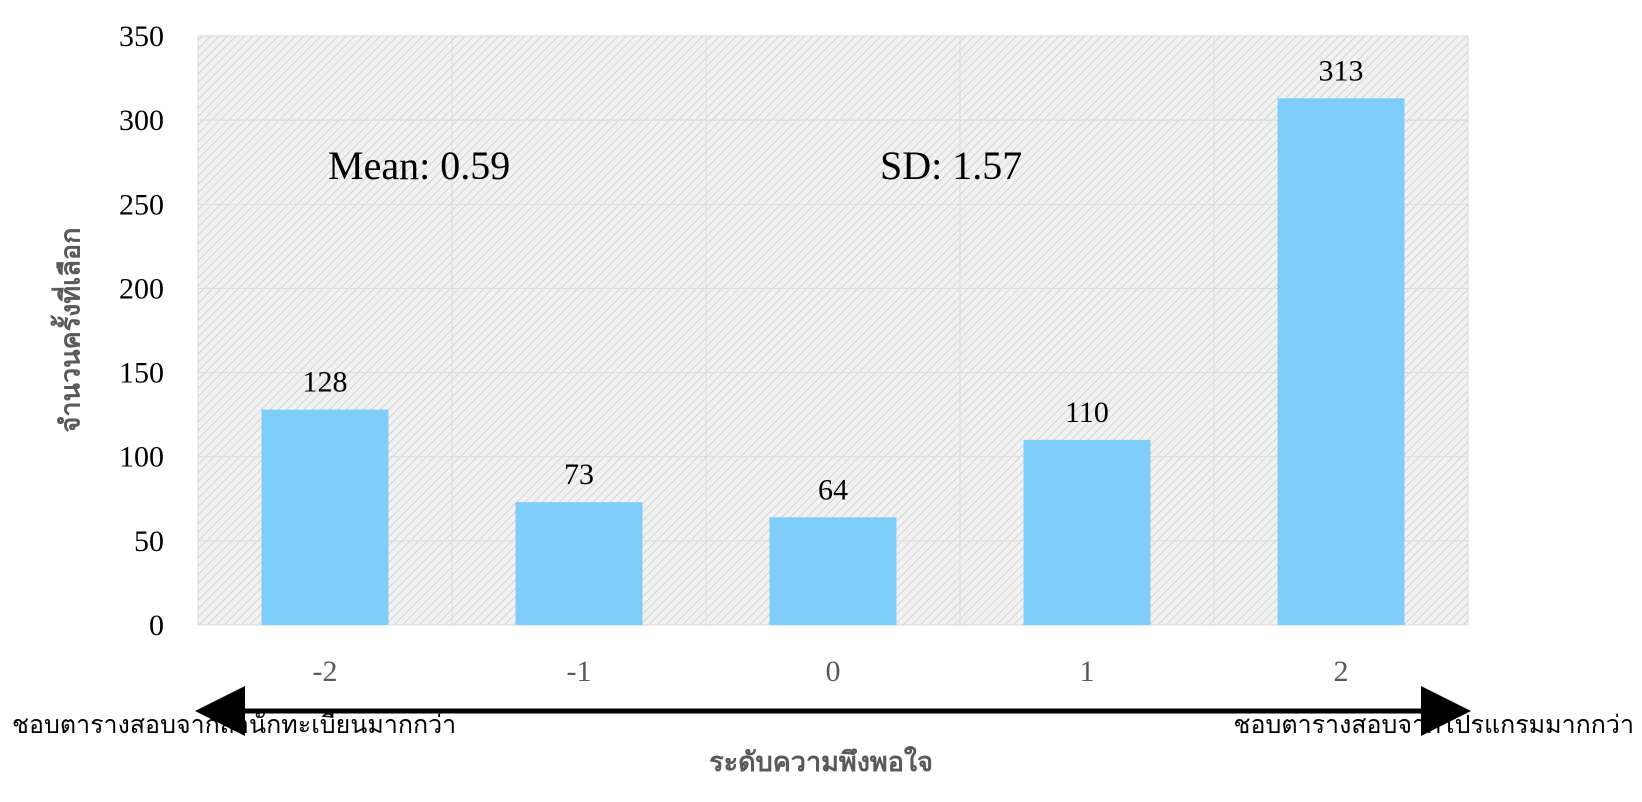 The width and height of the screenshot is (1642, 802). What do you see at coordinates (951, 165) in the screenshot?
I see `sd-annotation: SD: 1.57` at bounding box center [951, 165].